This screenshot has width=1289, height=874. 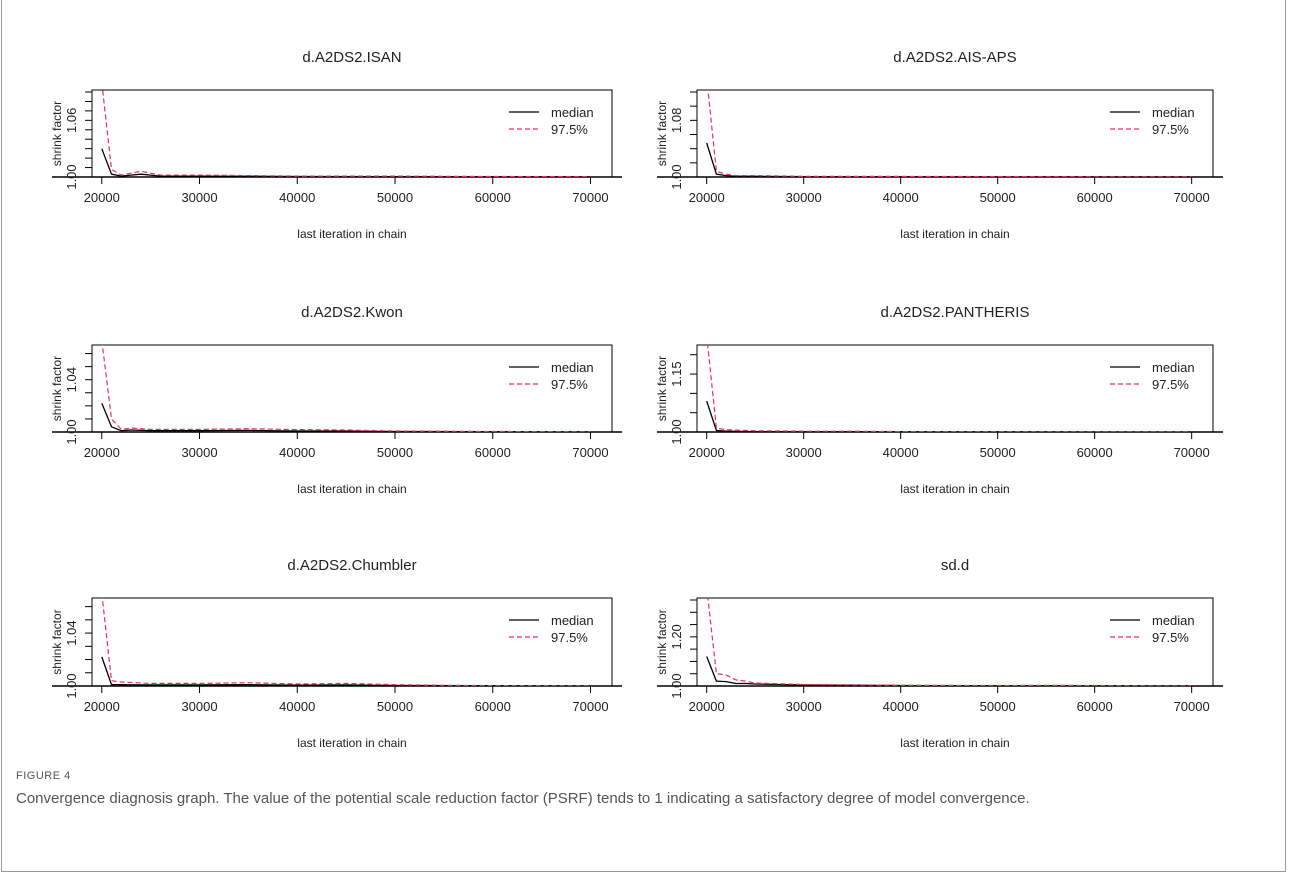 What do you see at coordinates (352, 312) in the screenshot?
I see `chart-title: d.A2DS2.Kwon` at bounding box center [352, 312].